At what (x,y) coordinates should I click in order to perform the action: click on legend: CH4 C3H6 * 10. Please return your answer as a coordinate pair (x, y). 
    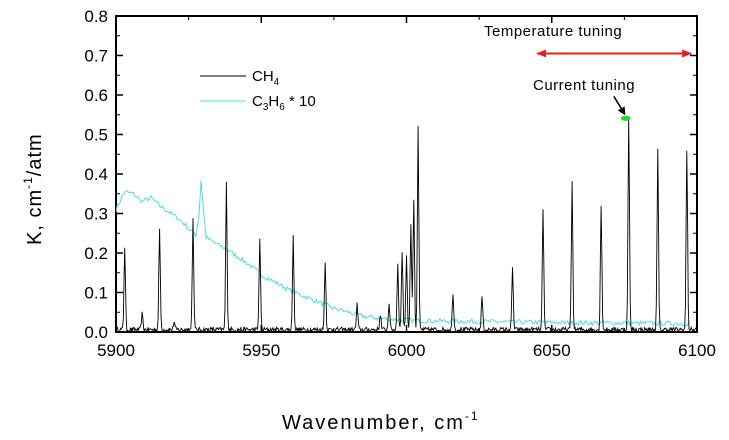
    Looking at the image, I should click on (258, 90).